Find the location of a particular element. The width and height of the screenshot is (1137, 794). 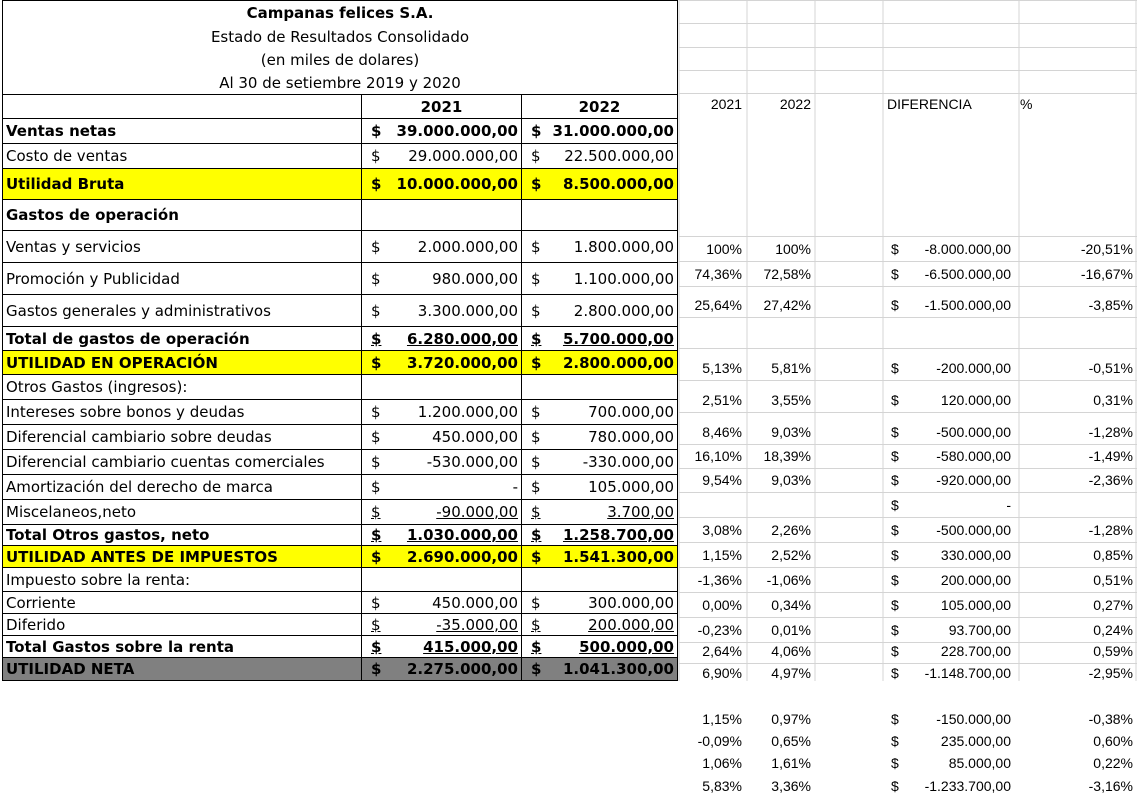

amount-cell-2021: $ -530.000,00 is located at coordinates (441, 462).